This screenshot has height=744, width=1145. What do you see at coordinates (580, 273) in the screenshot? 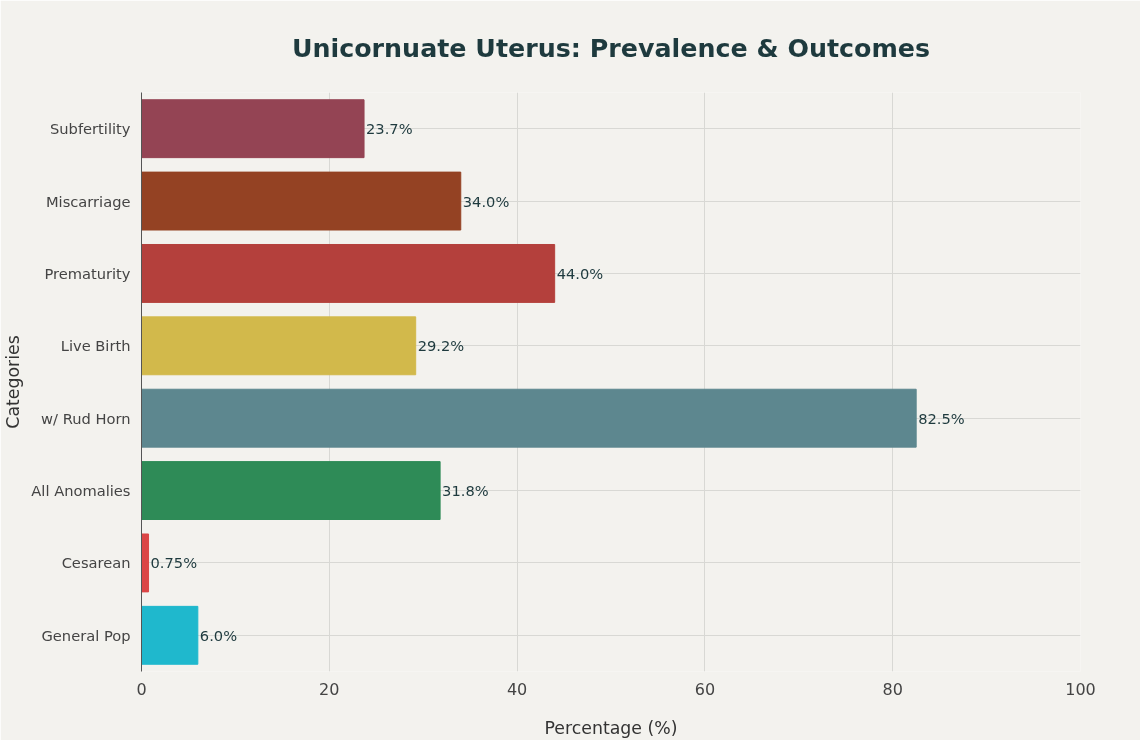
I see `data-label: 44.0%` at bounding box center [580, 273].